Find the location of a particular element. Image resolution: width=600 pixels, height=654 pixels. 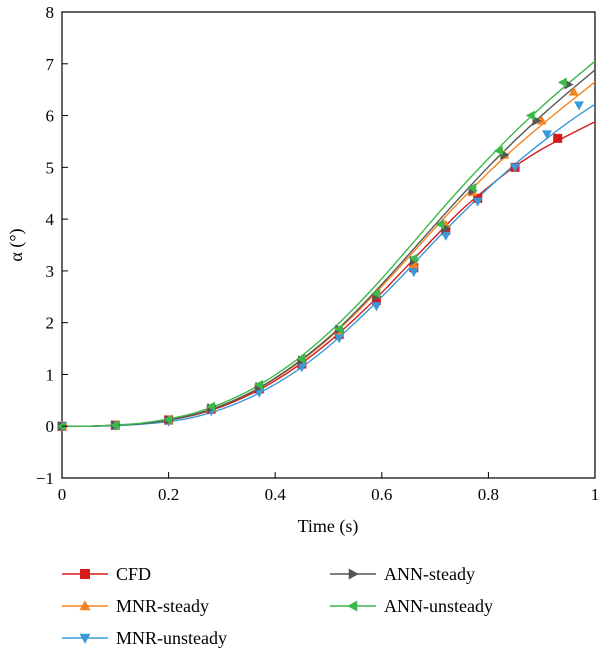

legend-label: CFD is located at coordinates (133, 574).